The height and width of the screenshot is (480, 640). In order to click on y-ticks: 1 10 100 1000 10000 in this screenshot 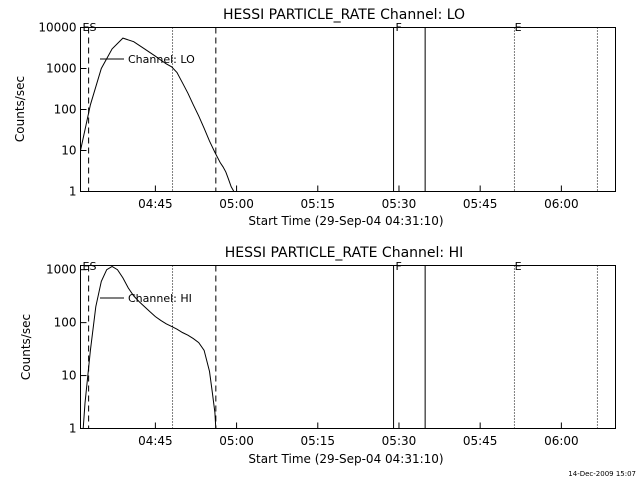, I will do `click(62, 110)`.